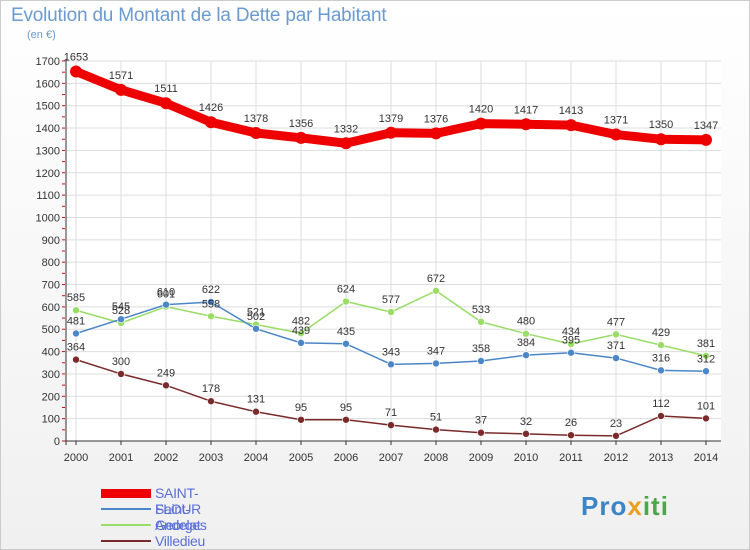 This screenshot has width=750, height=550. I want to click on x-tick-label: 2008, so click(436, 458).